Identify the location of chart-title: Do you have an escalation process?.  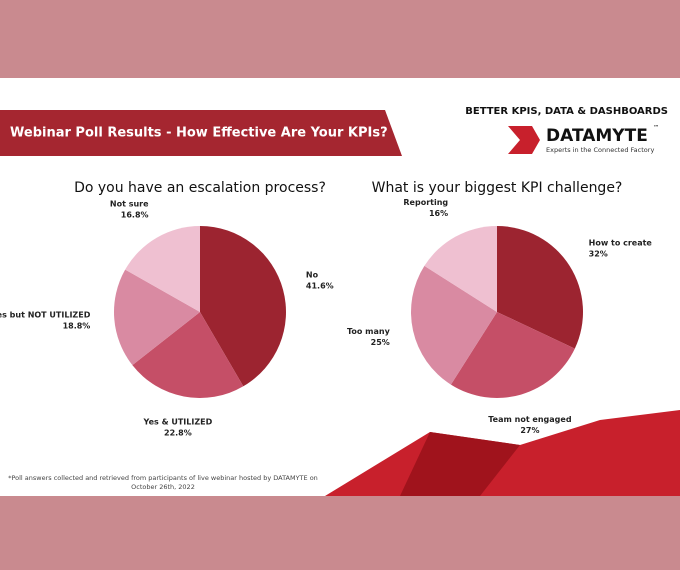
(200, 188).